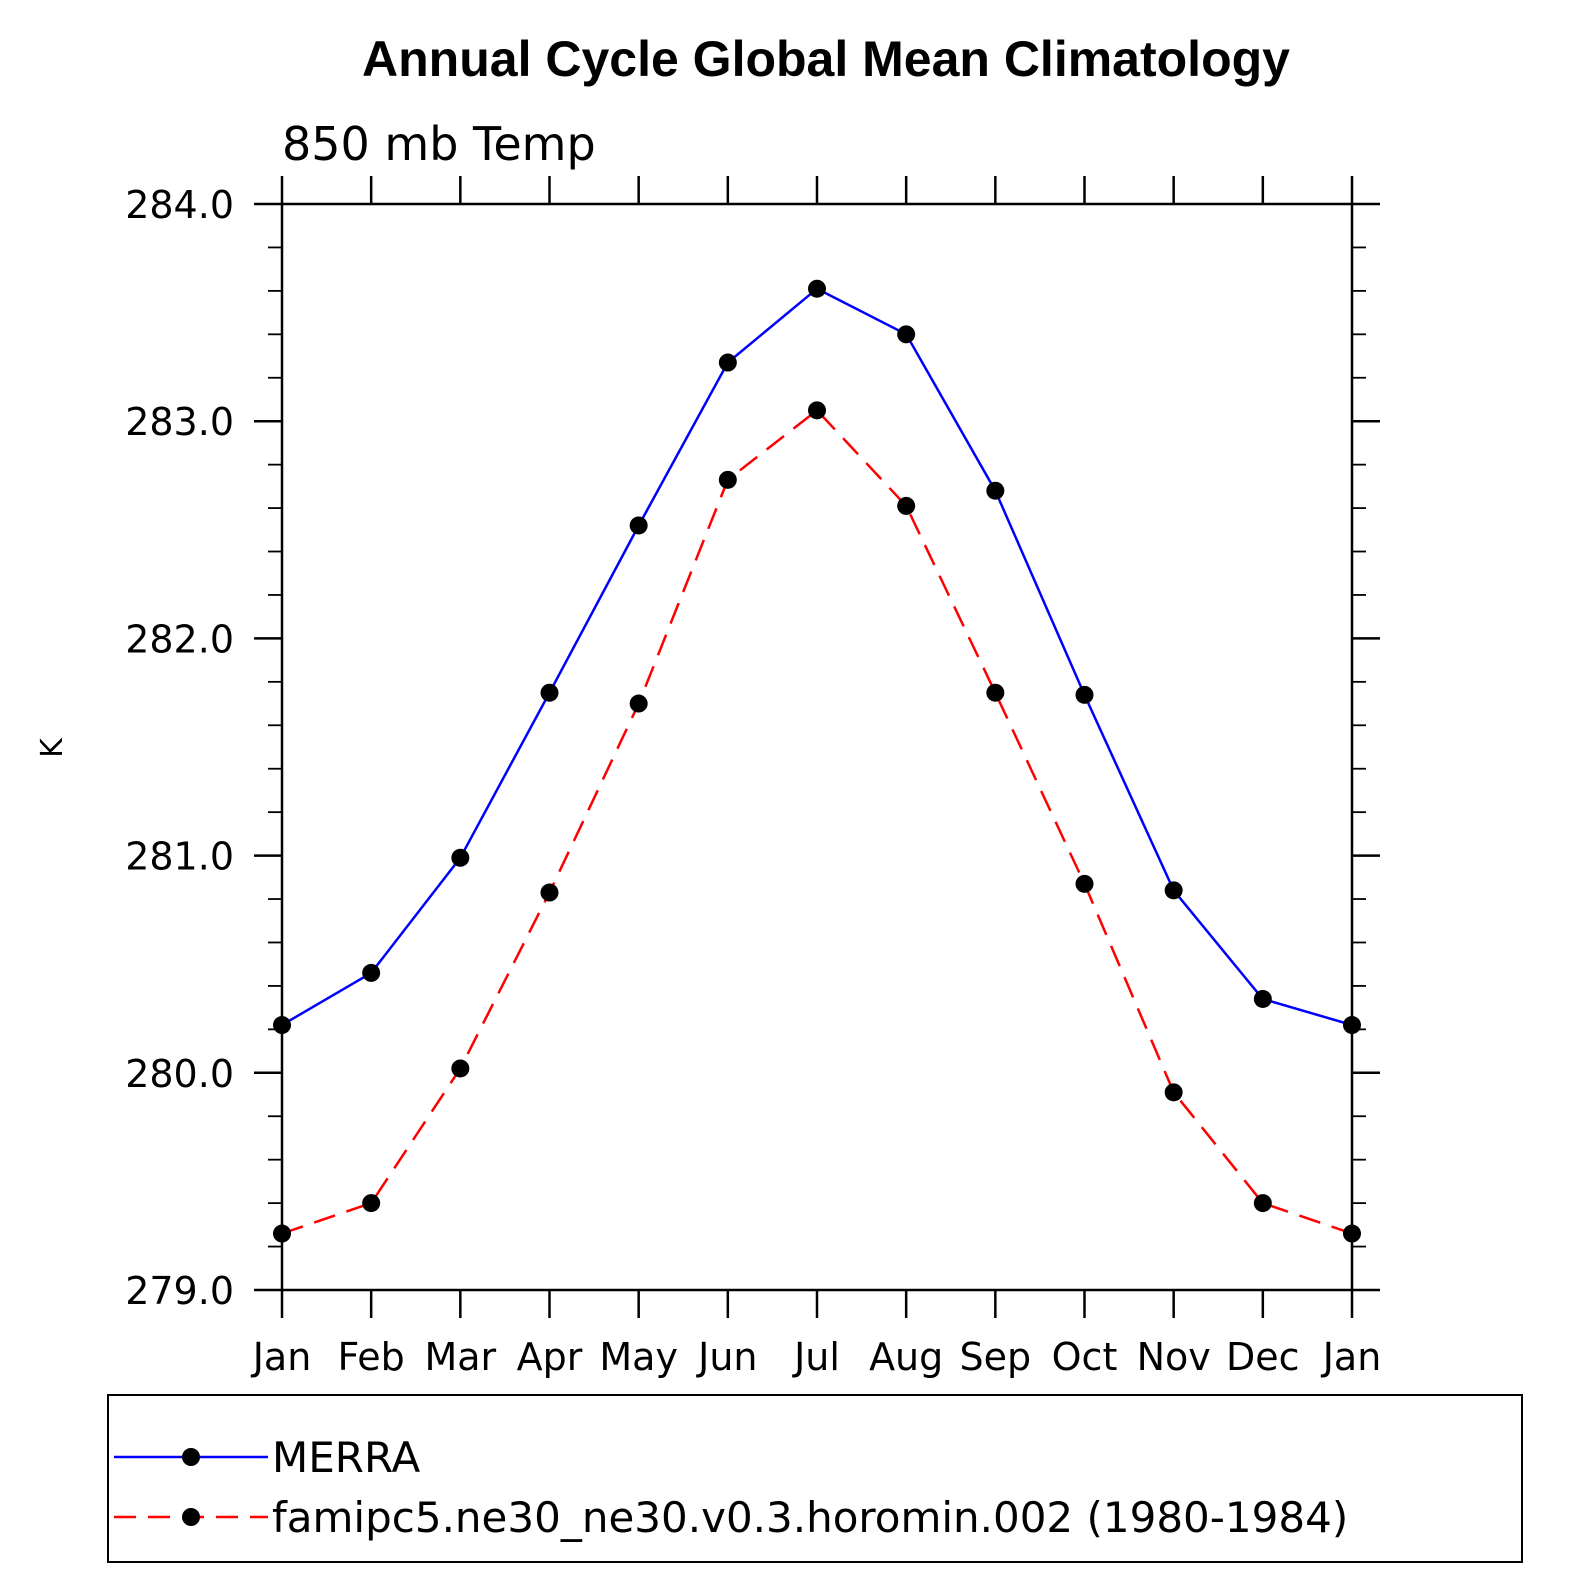 The image size is (1591, 1591). What do you see at coordinates (371, 1357) in the screenshot?
I see `x-tick-label: Feb` at bounding box center [371, 1357].